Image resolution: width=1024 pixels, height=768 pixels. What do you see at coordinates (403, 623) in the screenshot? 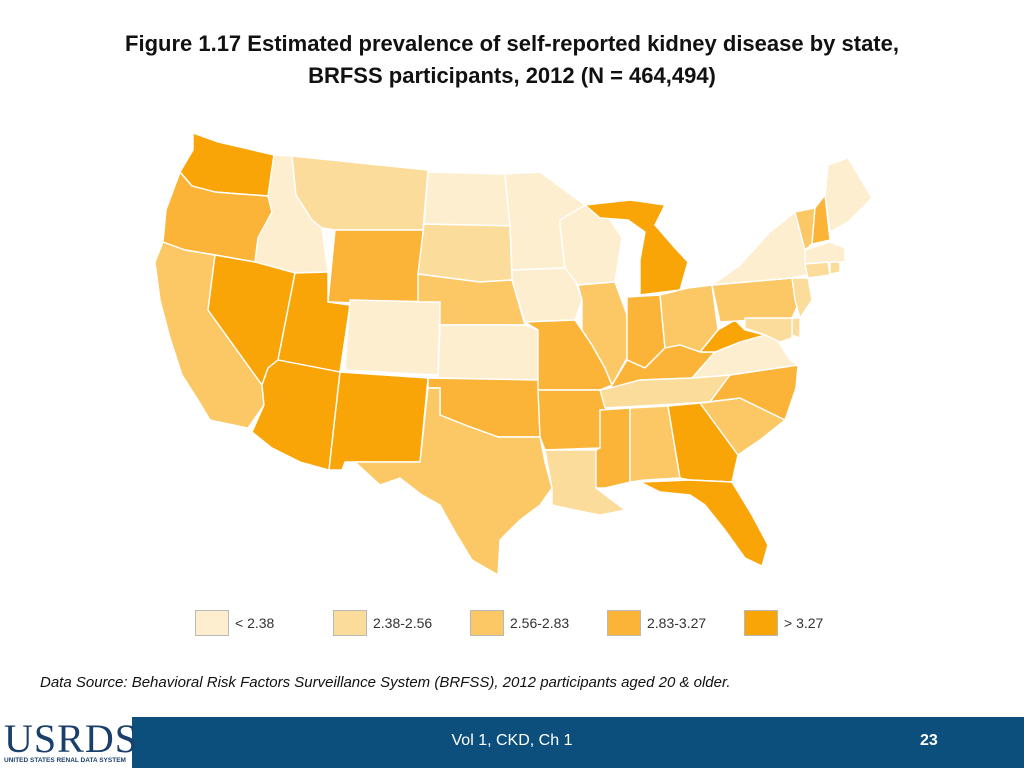
I see `legend-label-2: 2.38-2.56` at bounding box center [403, 623].